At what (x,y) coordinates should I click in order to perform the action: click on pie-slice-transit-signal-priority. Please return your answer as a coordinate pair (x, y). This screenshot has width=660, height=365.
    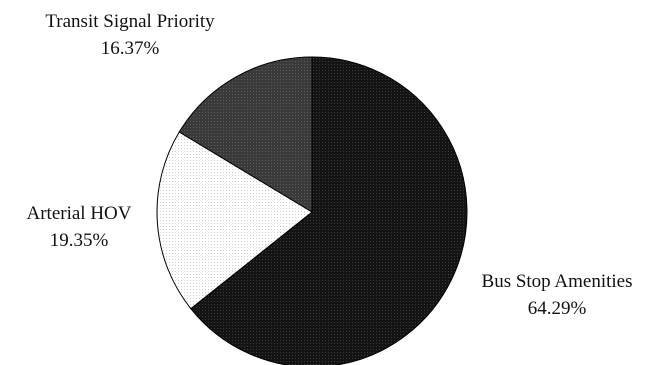
    Looking at the image, I should click on (245, 134).